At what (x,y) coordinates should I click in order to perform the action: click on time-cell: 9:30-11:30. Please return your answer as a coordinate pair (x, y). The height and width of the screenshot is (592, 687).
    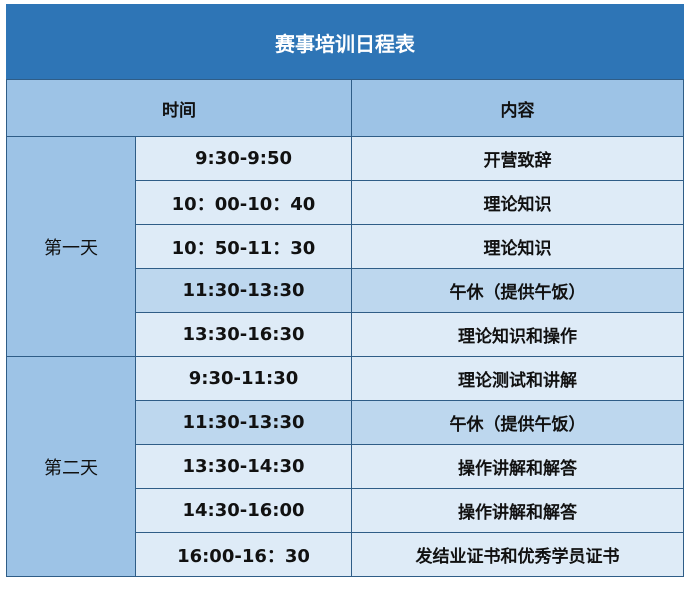
    Looking at the image, I should click on (243, 378).